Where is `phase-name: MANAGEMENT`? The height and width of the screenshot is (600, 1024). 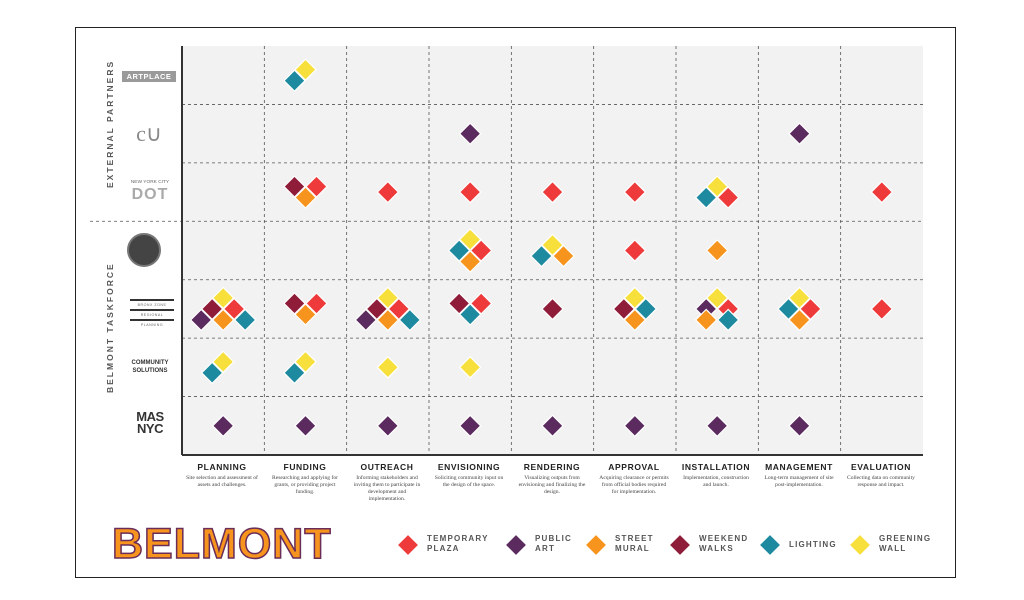 phase-name: MANAGEMENT is located at coordinates (799, 467).